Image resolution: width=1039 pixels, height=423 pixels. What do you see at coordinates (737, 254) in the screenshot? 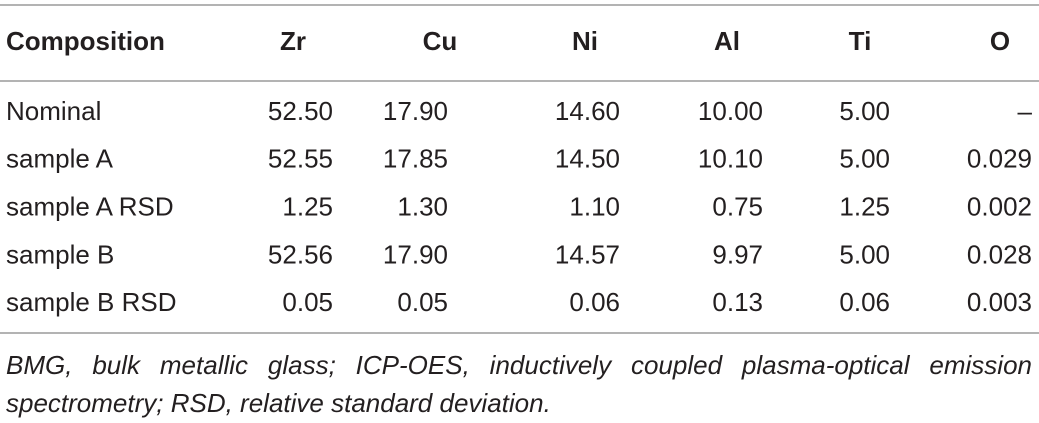
I see `cell: 9.97` at bounding box center [737, 254].